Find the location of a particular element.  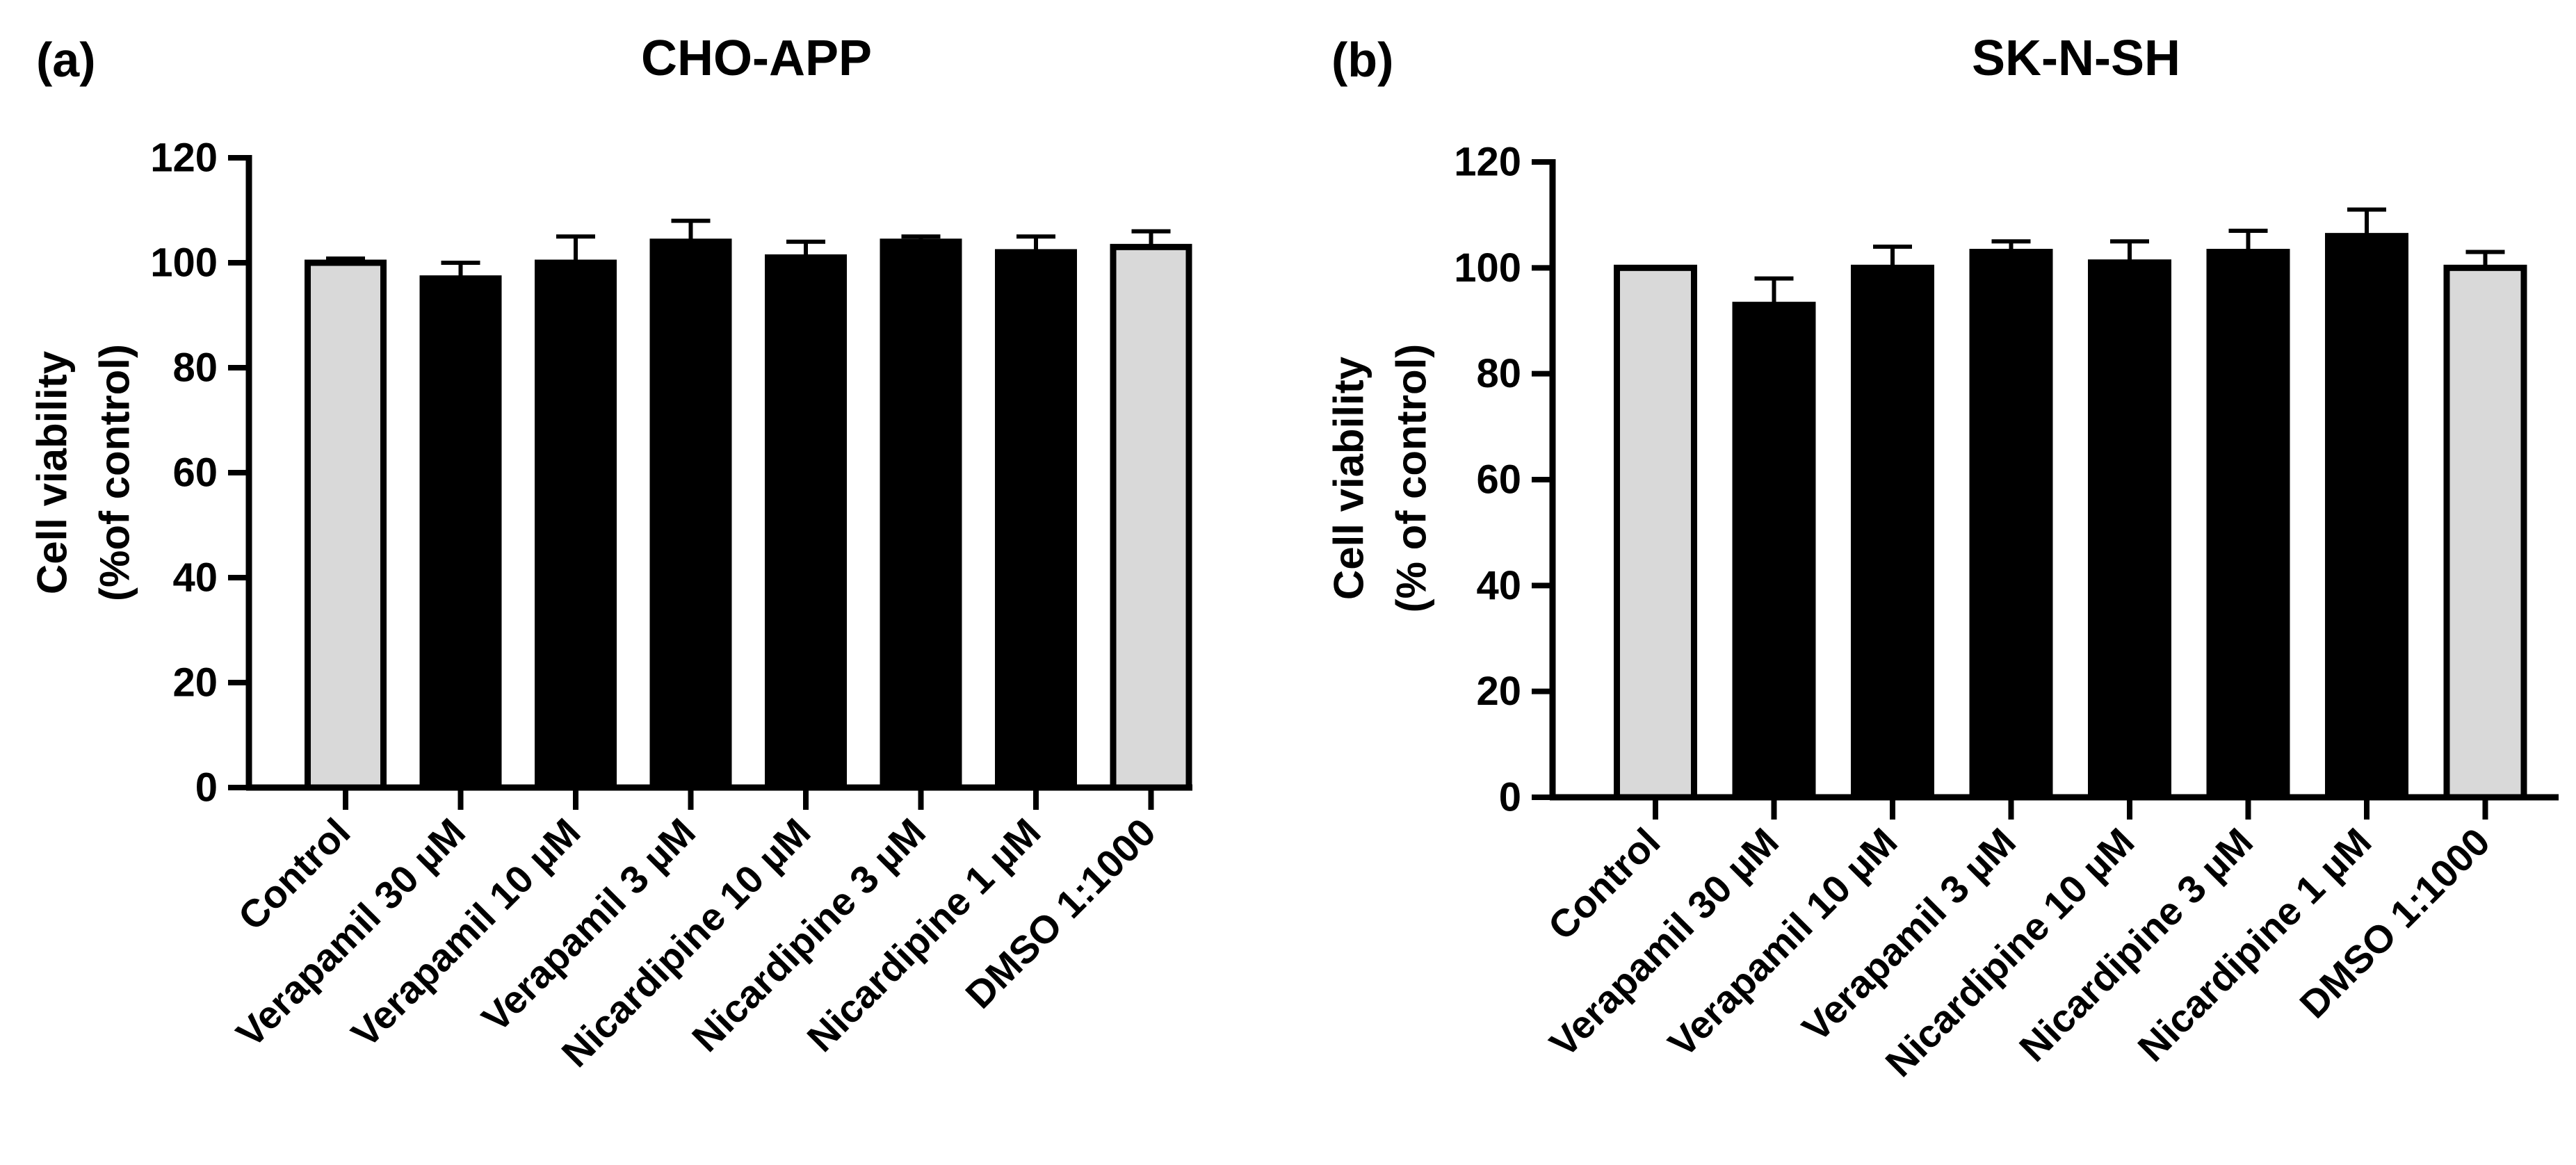

y-axis-label-line2: (%of control) is located at coordinates (115, 472).